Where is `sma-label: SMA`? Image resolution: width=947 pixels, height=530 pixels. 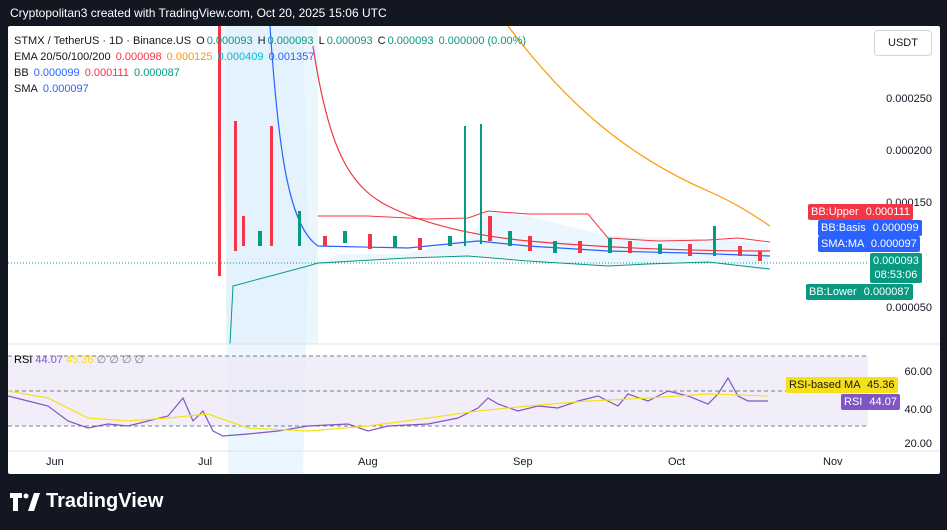 sma-label: SMA is located at coordinates (26, 89).